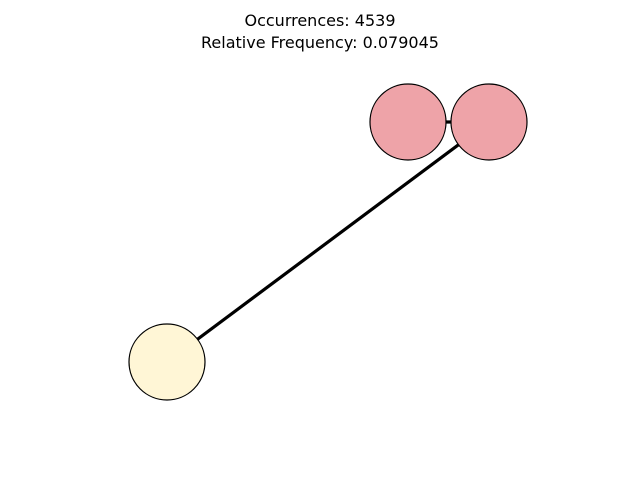 Image resolution: width=640 pixels, height=480 pixels. I want to click on graph-node-n2, so click(489, 122).